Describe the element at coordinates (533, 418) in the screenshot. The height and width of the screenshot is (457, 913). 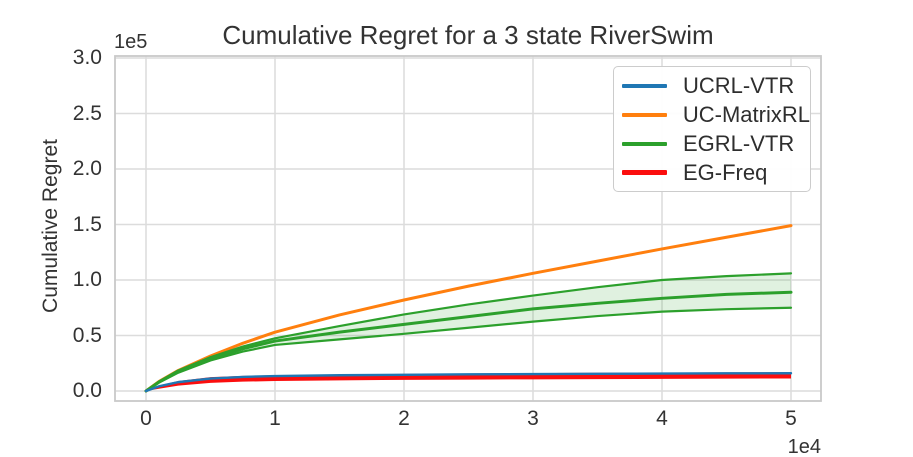
I see `x-tick-label: 3` at that location.